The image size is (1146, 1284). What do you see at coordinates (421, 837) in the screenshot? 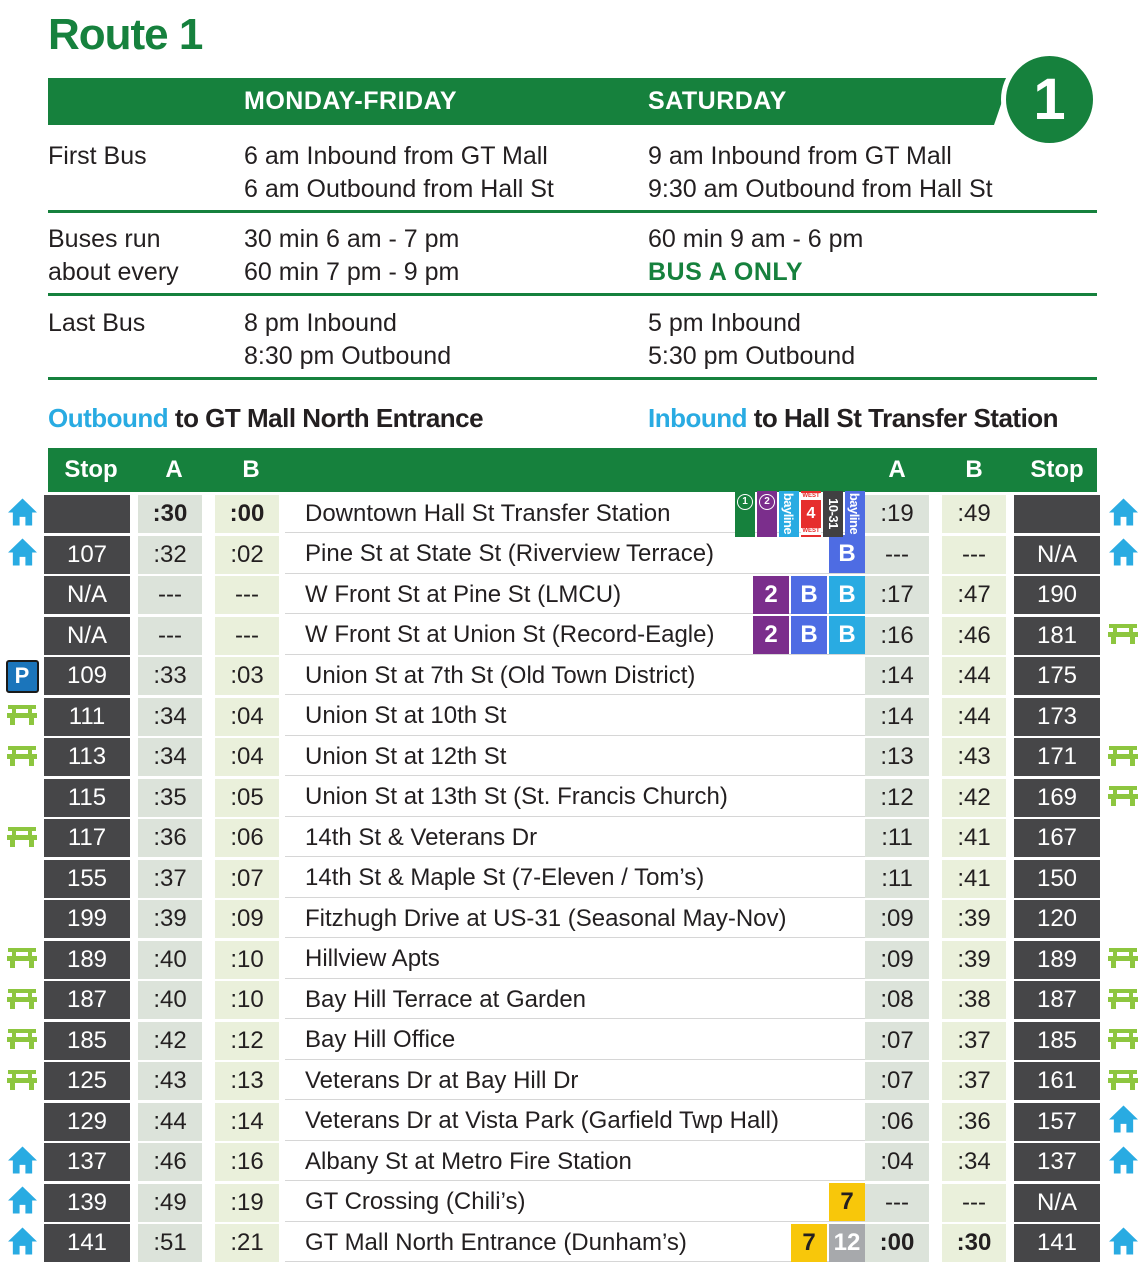
I see `stop-name: 14th St & Veterans Dr` at bounding box center [421, 837].